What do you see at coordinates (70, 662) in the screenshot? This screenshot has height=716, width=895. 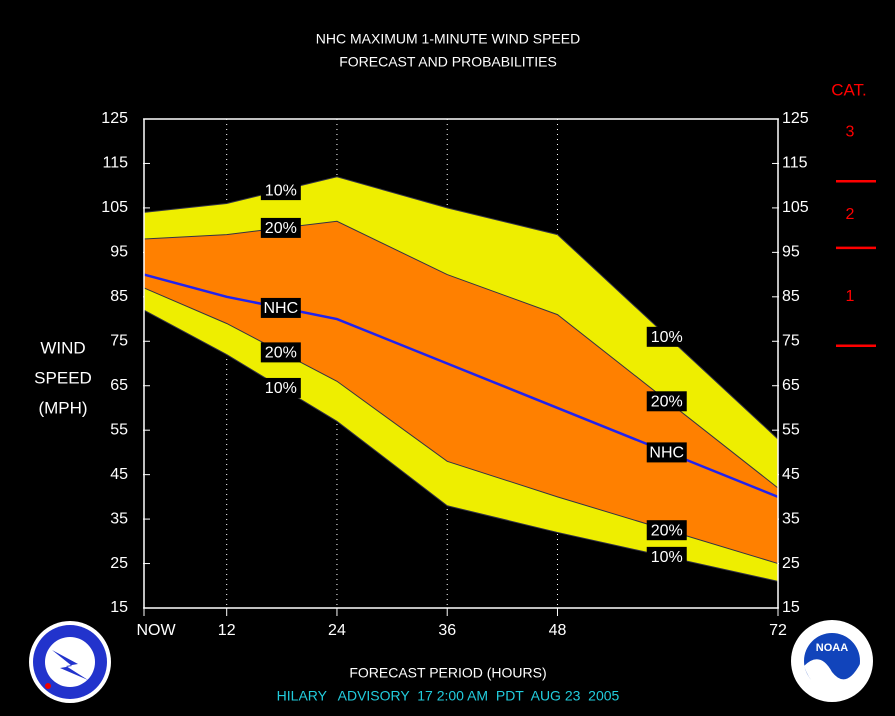 I see `nws-logo` at bounding box center [70, 662].